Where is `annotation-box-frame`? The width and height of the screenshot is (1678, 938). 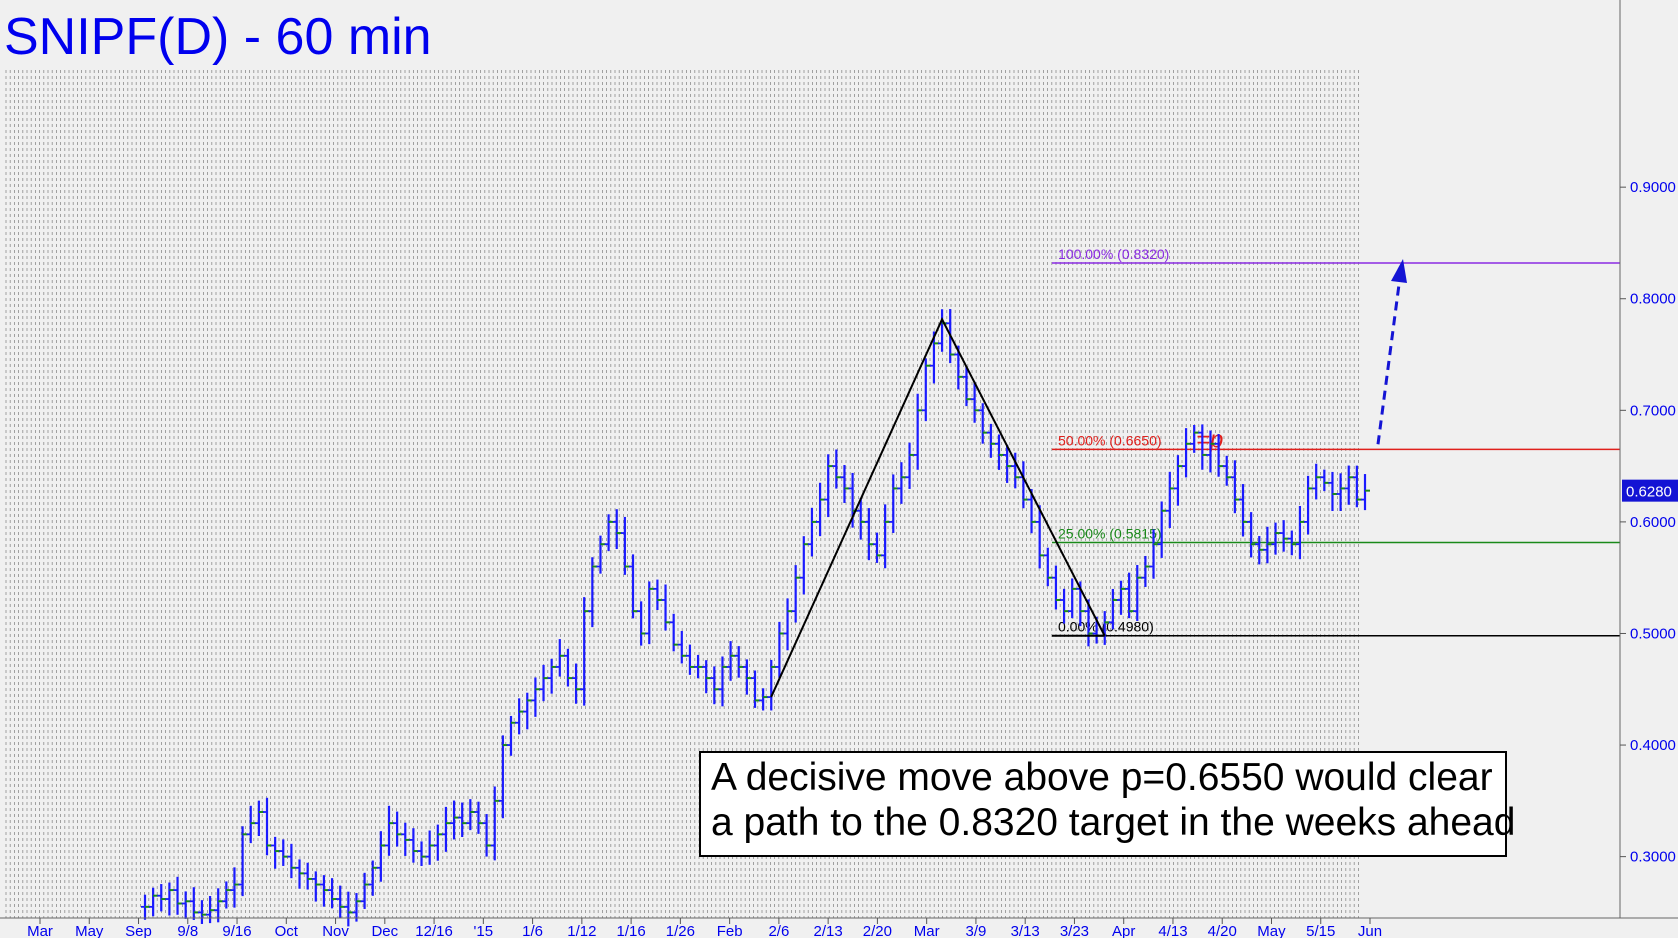
annotation-box-frame is located at coordinates (1103, 804).